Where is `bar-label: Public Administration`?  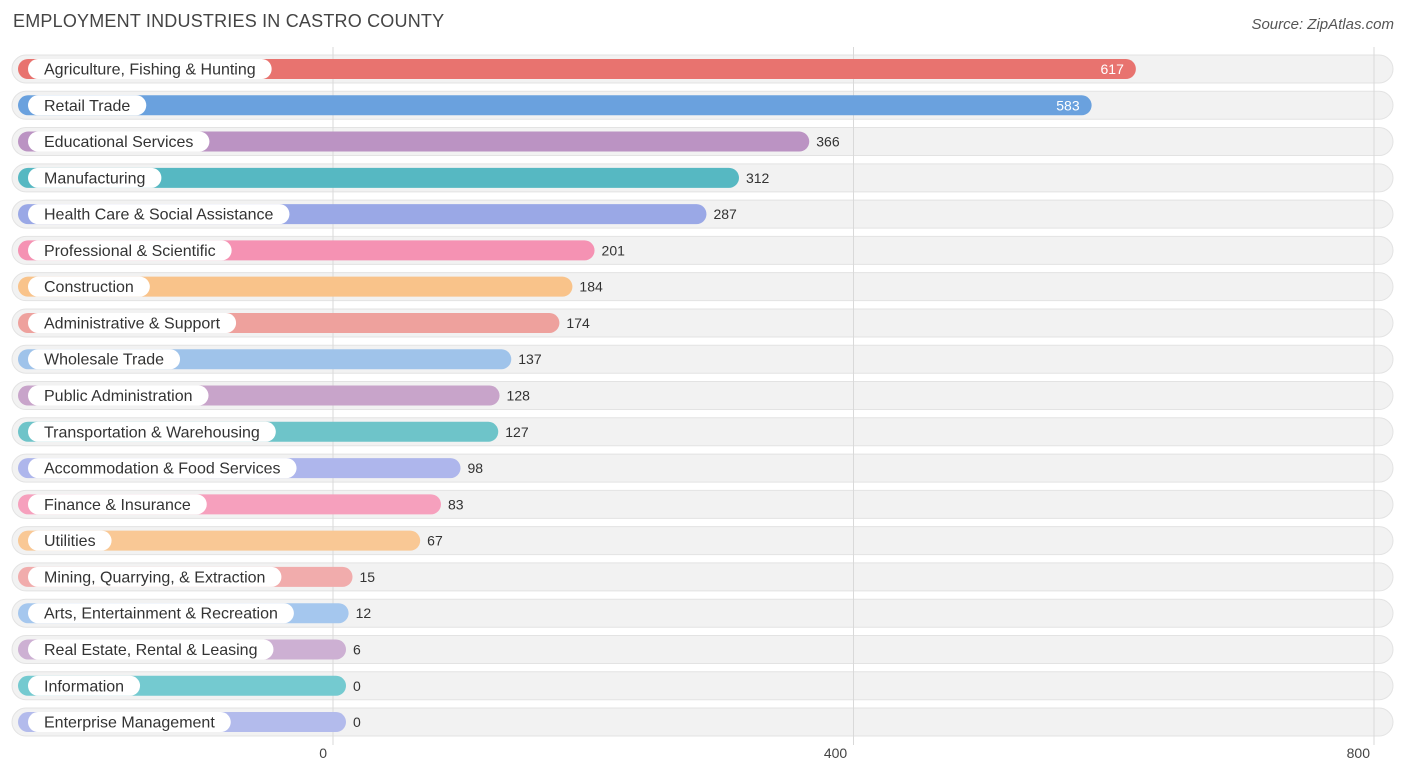 bar-label: Public Administration is located at coordinates (118, 396).